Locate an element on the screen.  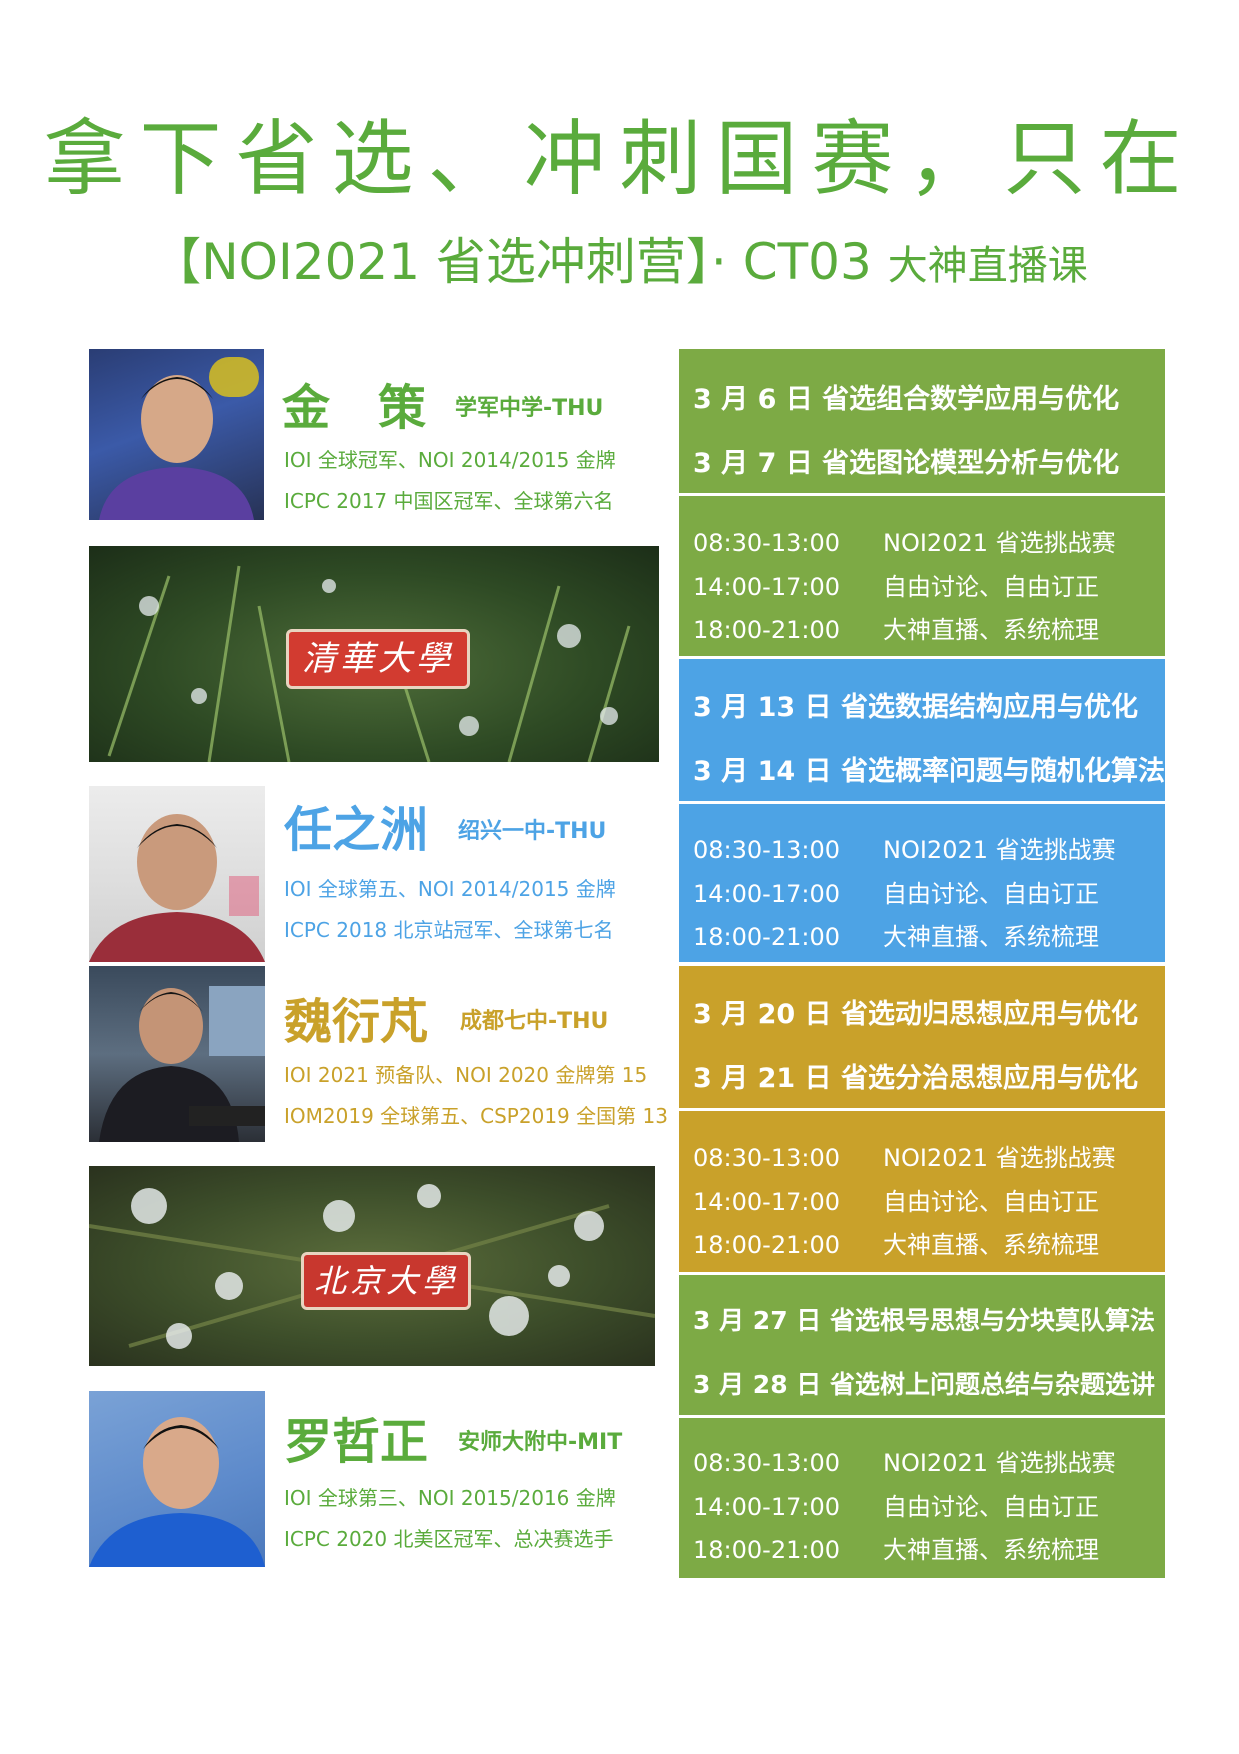
teacher-ach-1a: IOI 全球冠军、NOI 2014/2015 金牌 is located at coordinates (450, 460).